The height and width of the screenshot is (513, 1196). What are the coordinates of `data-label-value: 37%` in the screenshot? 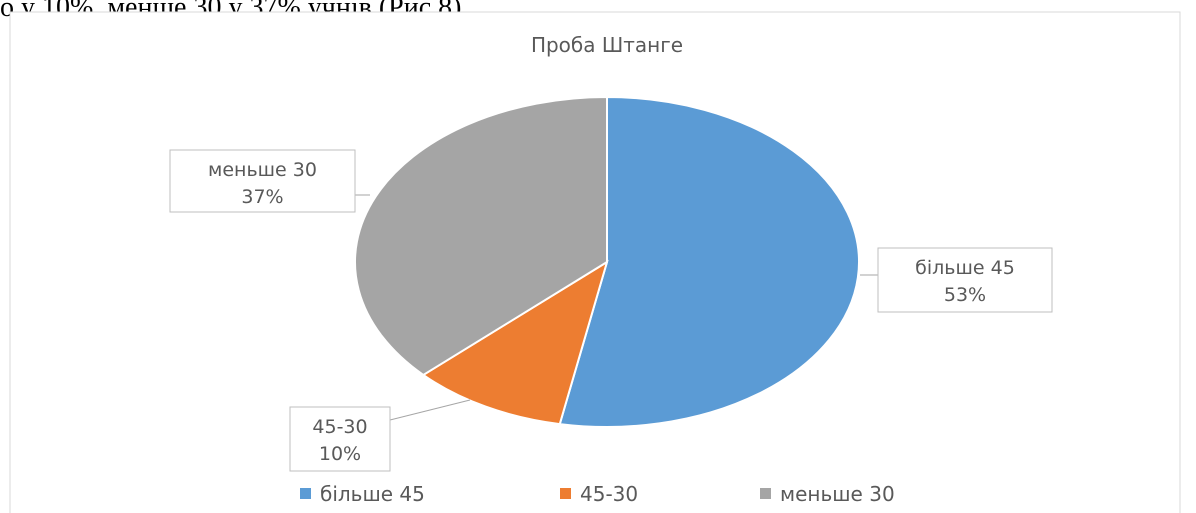 It's located at (262, 197).